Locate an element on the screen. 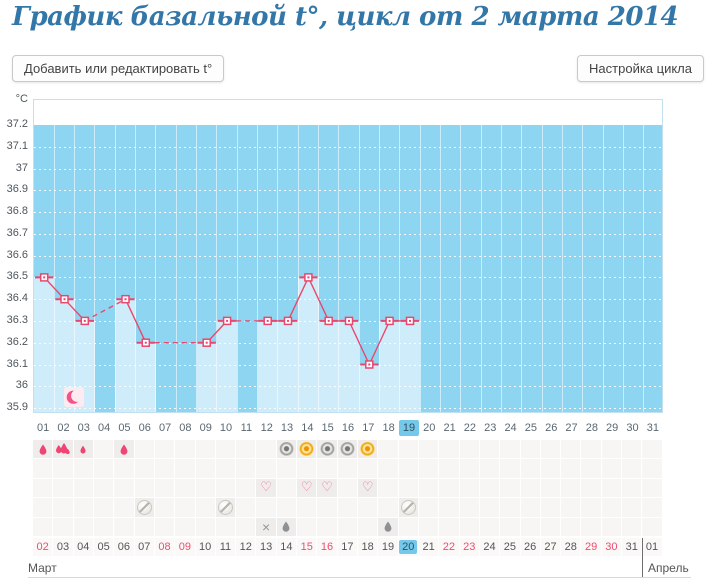 The height and width of the screenshot is (588, 716). date-label: 13 is located at coordinates (266, 547).